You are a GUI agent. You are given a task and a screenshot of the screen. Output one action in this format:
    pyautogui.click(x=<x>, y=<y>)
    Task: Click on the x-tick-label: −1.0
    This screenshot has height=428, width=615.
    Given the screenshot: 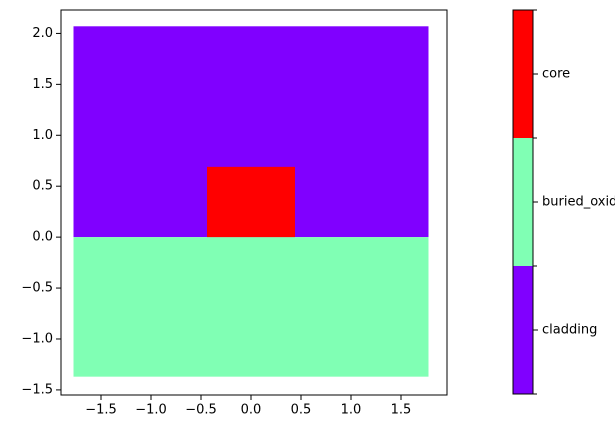 What is the action you would take?
    pyautogui.click(x=151, y=410)
    